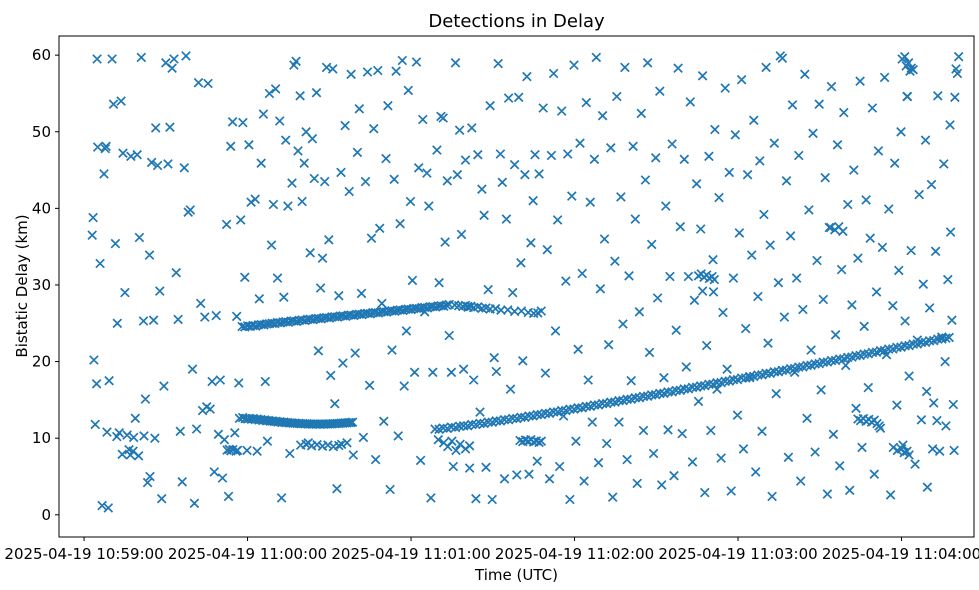 The image size is (979, 590). What do you see at coordinates (22, 286) in the screenshot?
I see `y-axis-label: Bistatic Delay (km)` at bounding box center [22, 286].